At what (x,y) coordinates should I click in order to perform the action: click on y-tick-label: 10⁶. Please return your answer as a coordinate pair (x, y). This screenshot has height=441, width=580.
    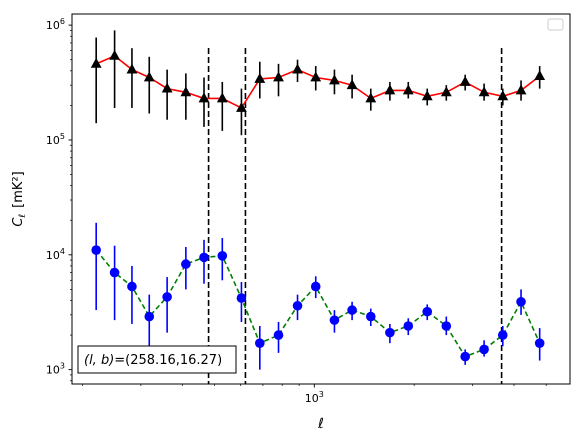
    Looking at the image, I should click on (55, 24).